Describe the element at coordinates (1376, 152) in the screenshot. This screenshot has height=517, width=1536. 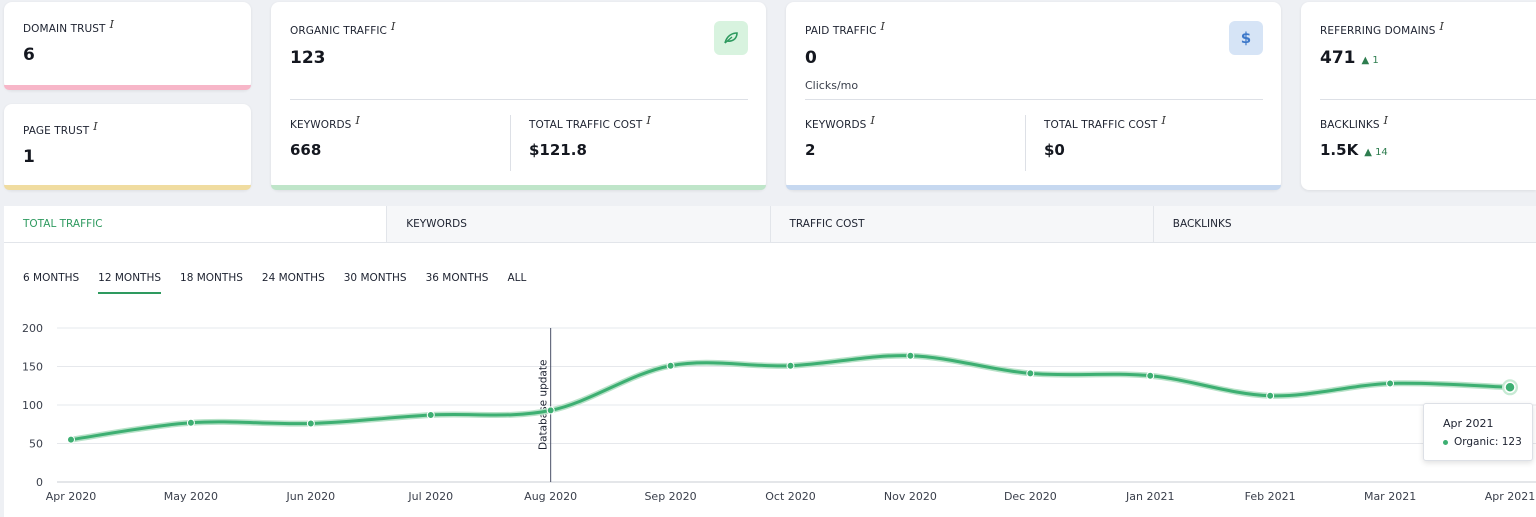
I see `backlinks-delta: ▲ 14` at that location.